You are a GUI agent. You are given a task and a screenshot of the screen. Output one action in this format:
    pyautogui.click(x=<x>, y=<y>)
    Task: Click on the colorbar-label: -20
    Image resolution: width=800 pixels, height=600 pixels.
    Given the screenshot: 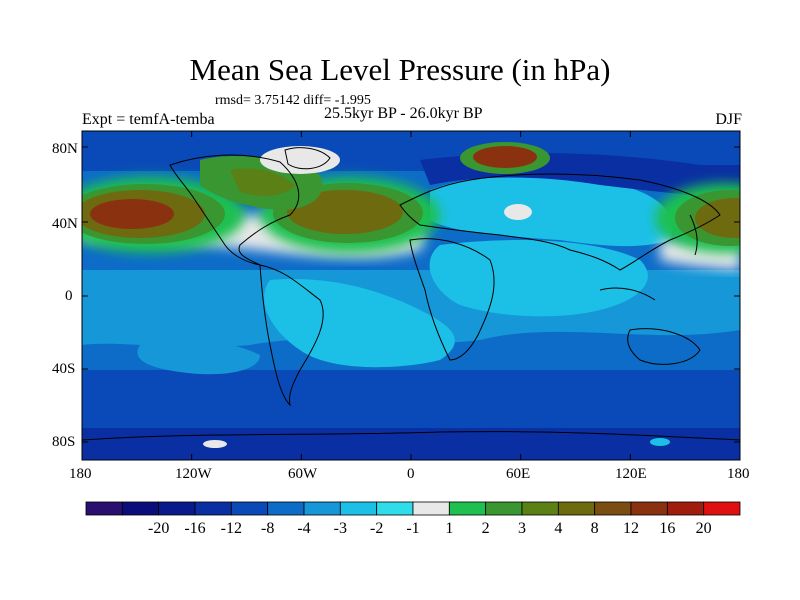 What is the action you would take?
    pyautogui.click(x=158, y=528)
    